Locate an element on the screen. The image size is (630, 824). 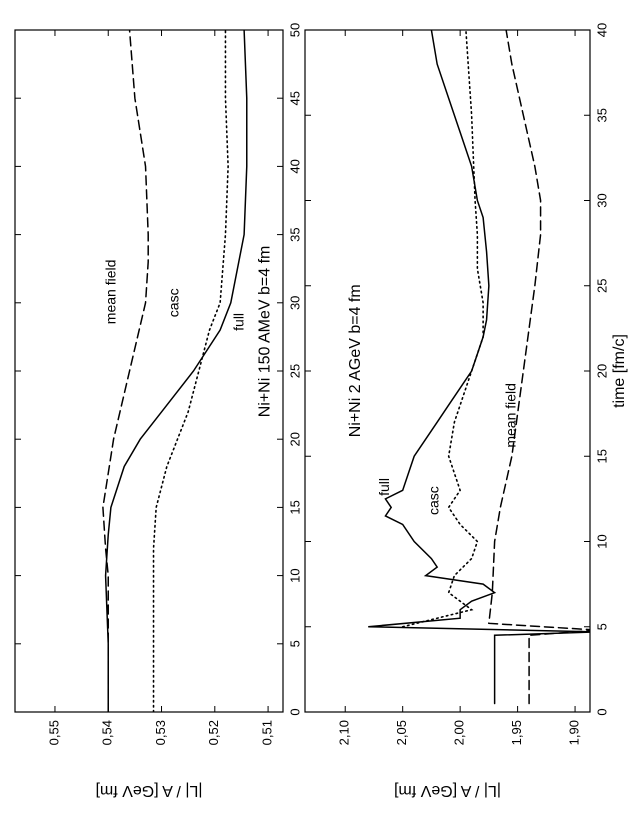
y-tick-label: 2,00 is located at coordinates (459, 732).